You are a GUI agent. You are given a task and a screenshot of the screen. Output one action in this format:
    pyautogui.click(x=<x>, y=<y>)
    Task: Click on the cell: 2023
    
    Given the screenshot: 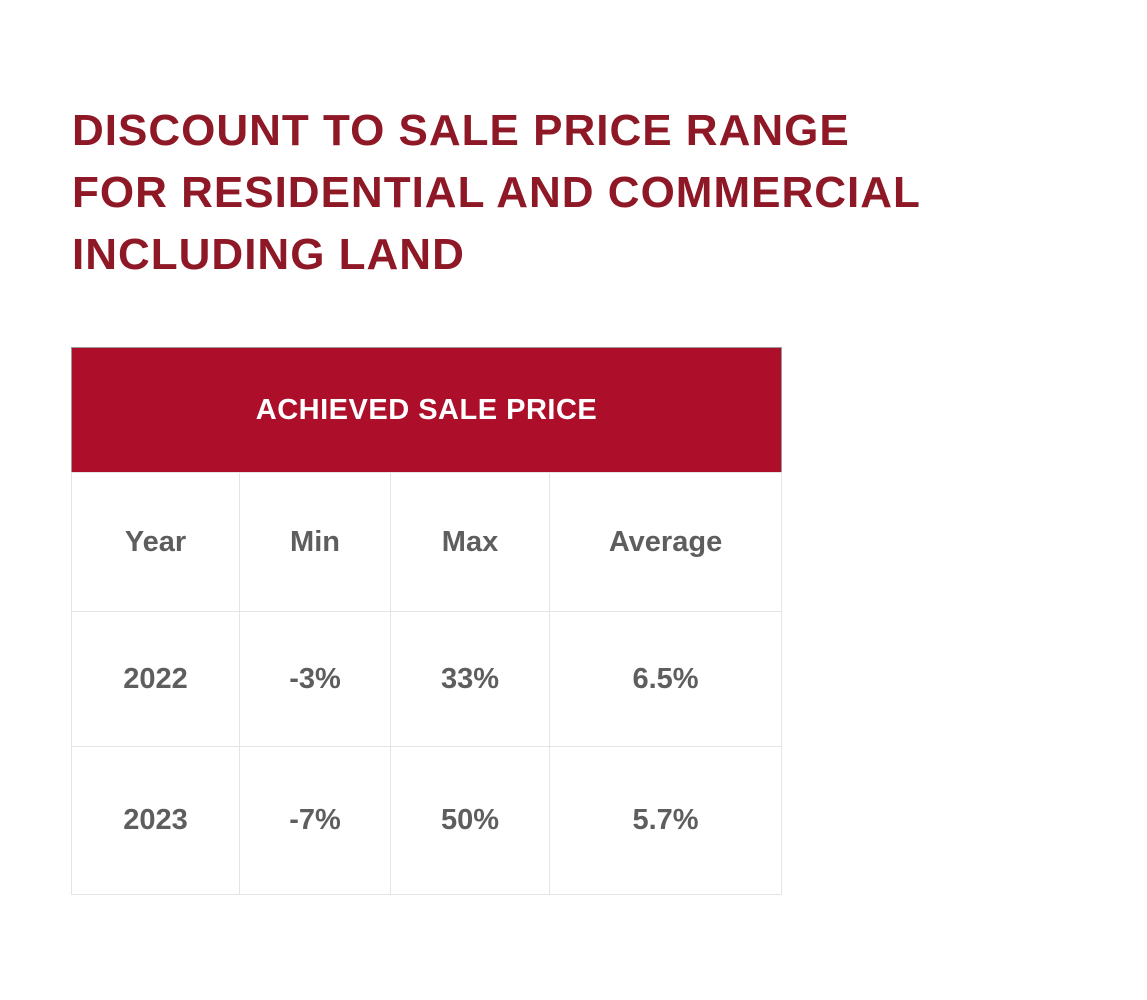 What is the action you would take?
    pyautogui.click(x=155, y=820)
    